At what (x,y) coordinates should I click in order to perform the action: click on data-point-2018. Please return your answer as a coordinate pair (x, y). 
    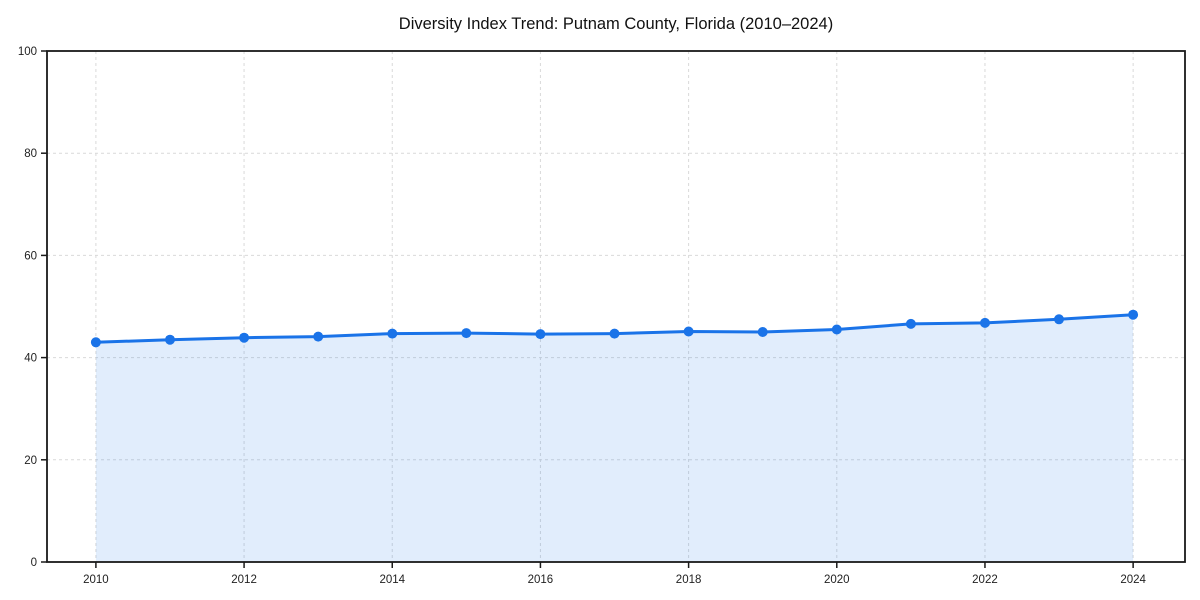
    Looking at the image, I should click on (688, 331).